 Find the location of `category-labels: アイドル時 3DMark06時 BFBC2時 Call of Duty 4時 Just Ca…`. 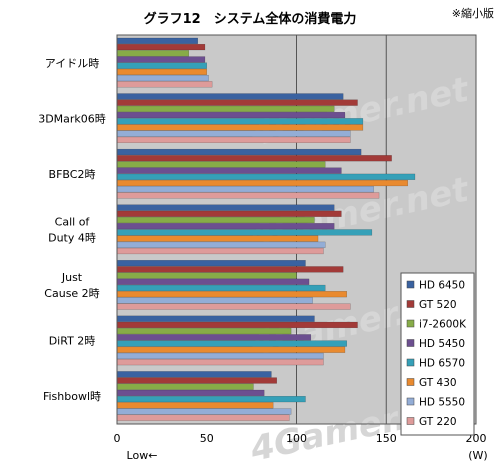

category-labels: アイドル時 3DMark06時 BFBC2時 Call of Duty 4時 Just Ca… is located at coordinates (72, 230).